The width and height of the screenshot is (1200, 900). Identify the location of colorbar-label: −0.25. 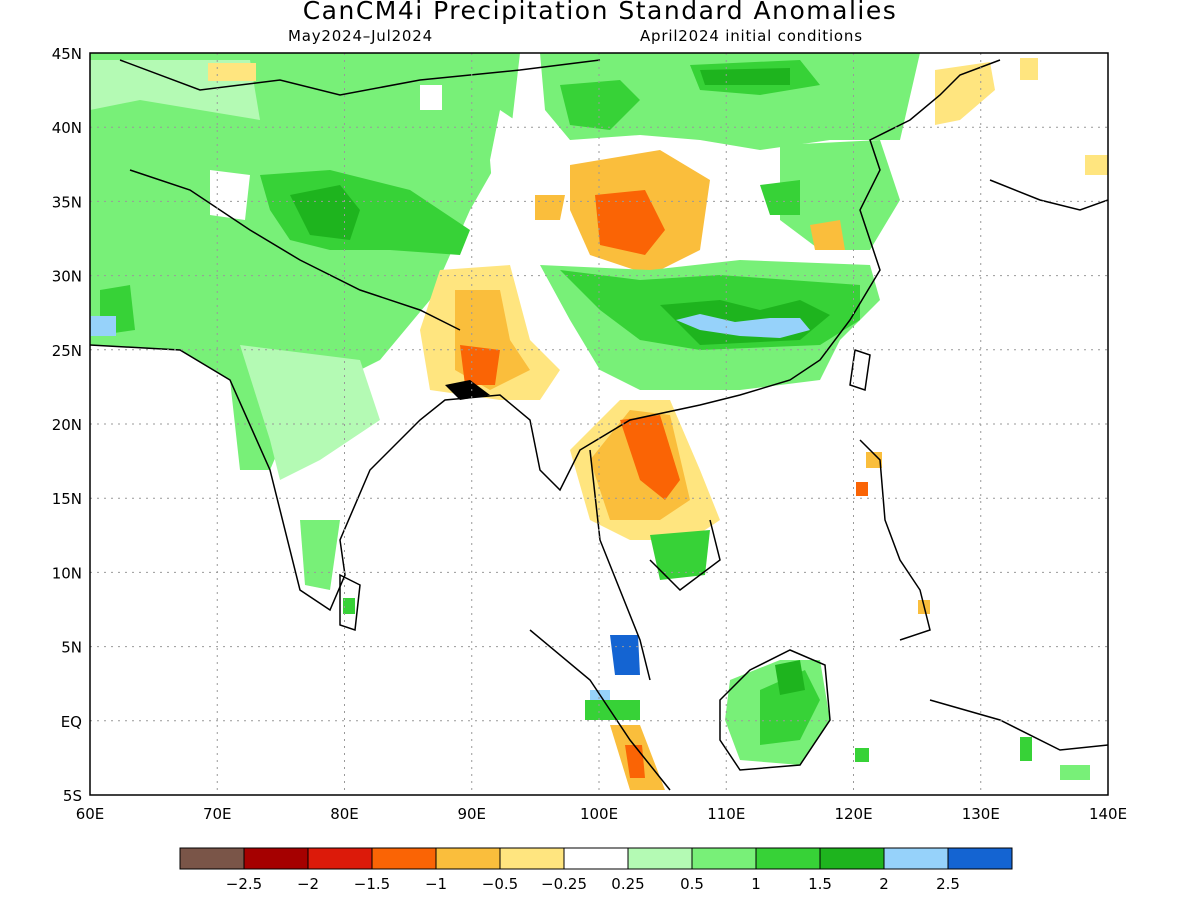
(564, 884).